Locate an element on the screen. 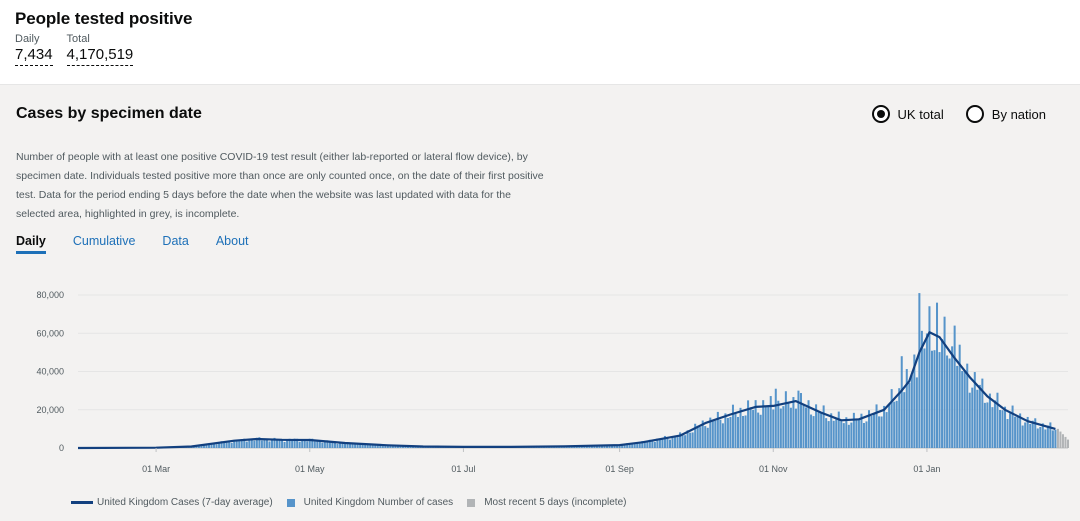  tab-about: About is located at coordinates (232, 241).